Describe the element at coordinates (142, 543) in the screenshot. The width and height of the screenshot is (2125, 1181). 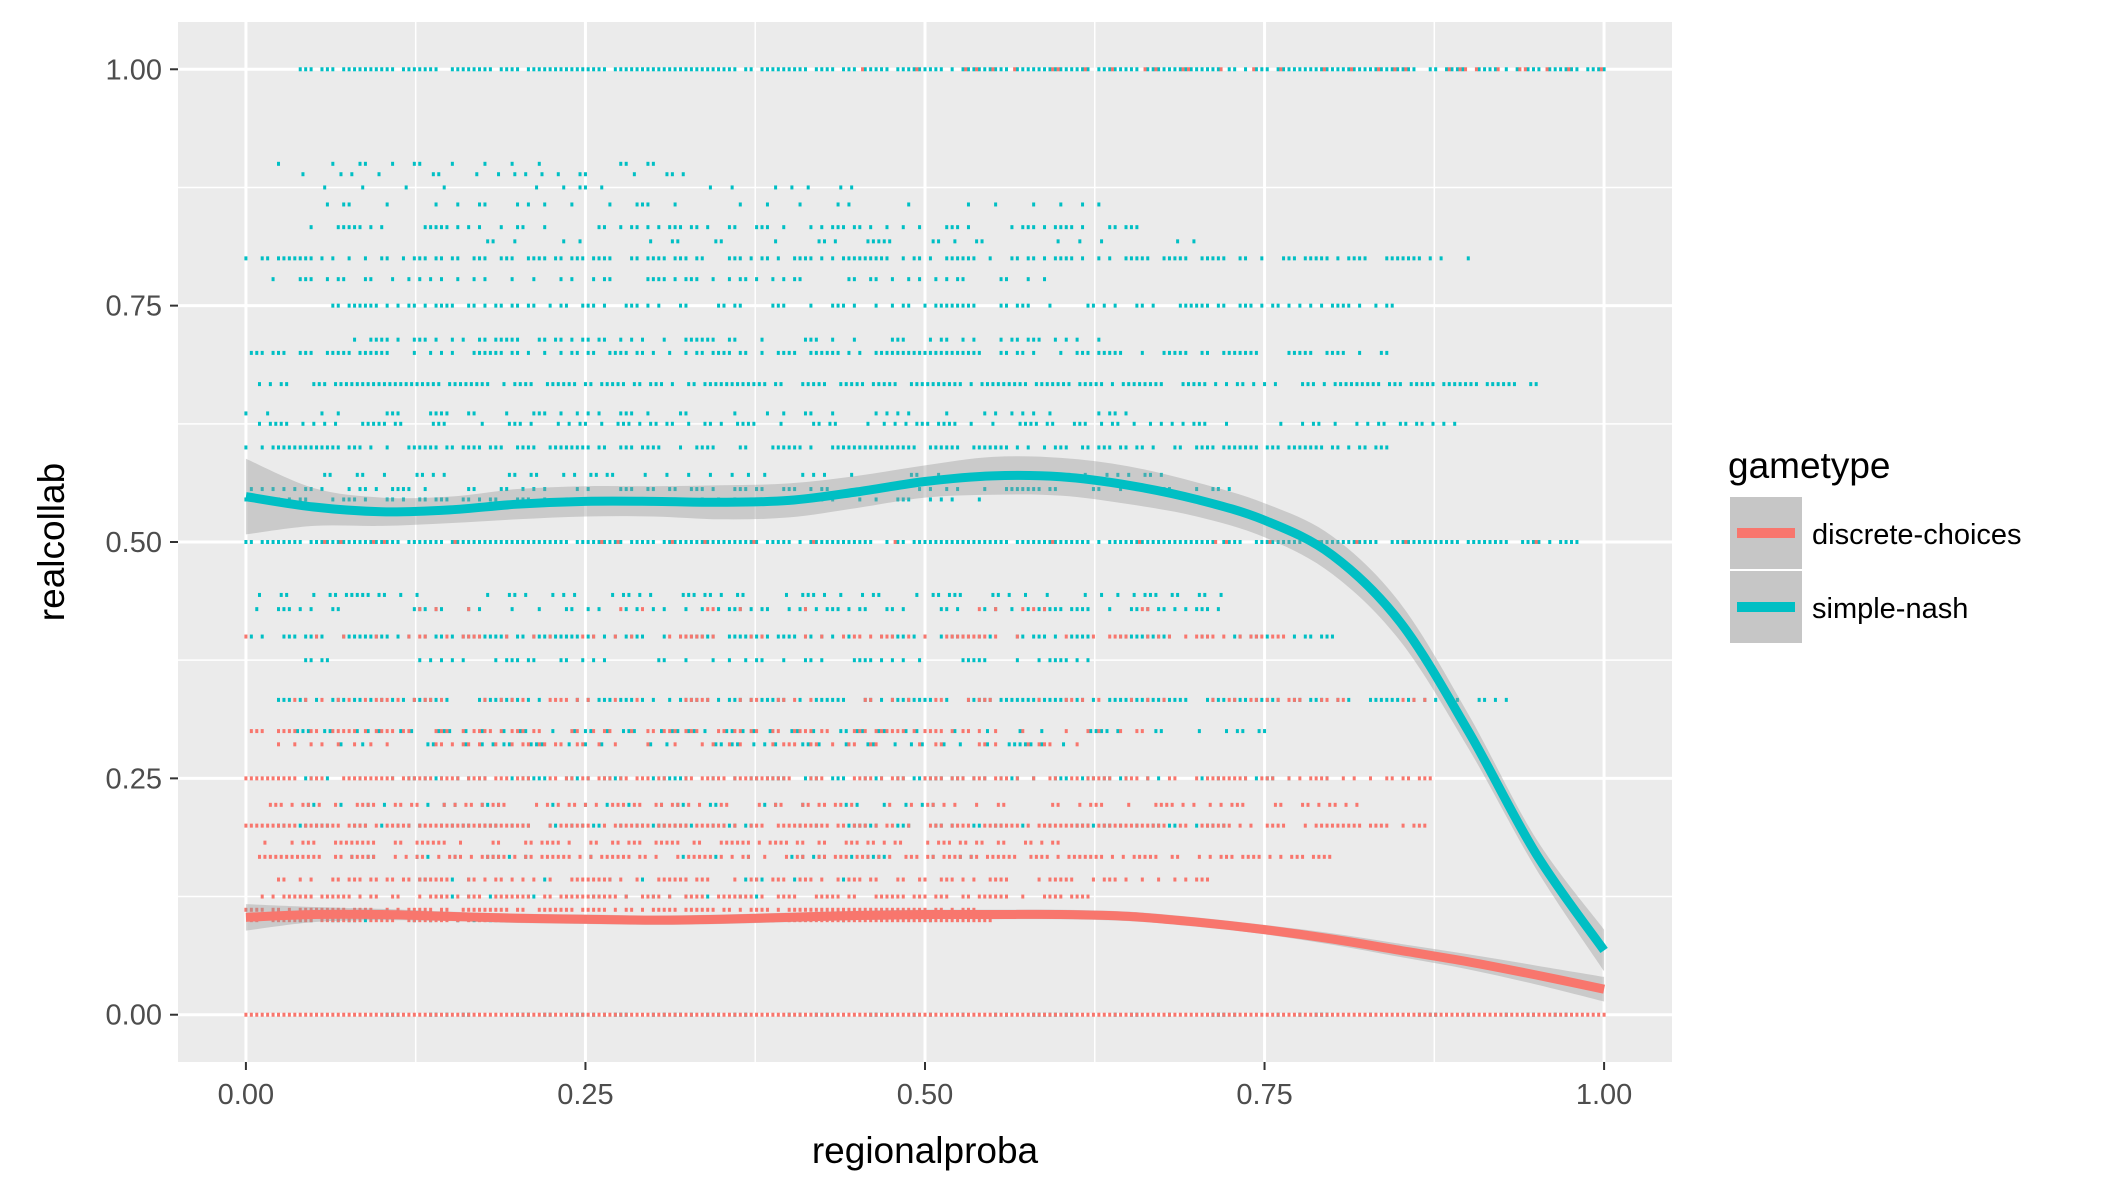
I see `y-axis: 0.000.250.500.751.00` at that location.